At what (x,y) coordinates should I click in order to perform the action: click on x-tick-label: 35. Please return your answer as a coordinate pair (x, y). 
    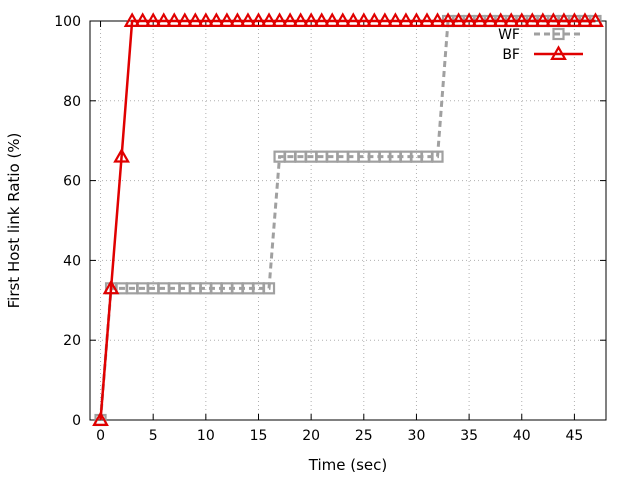
    Looking at the image, I should click on (469, 436).